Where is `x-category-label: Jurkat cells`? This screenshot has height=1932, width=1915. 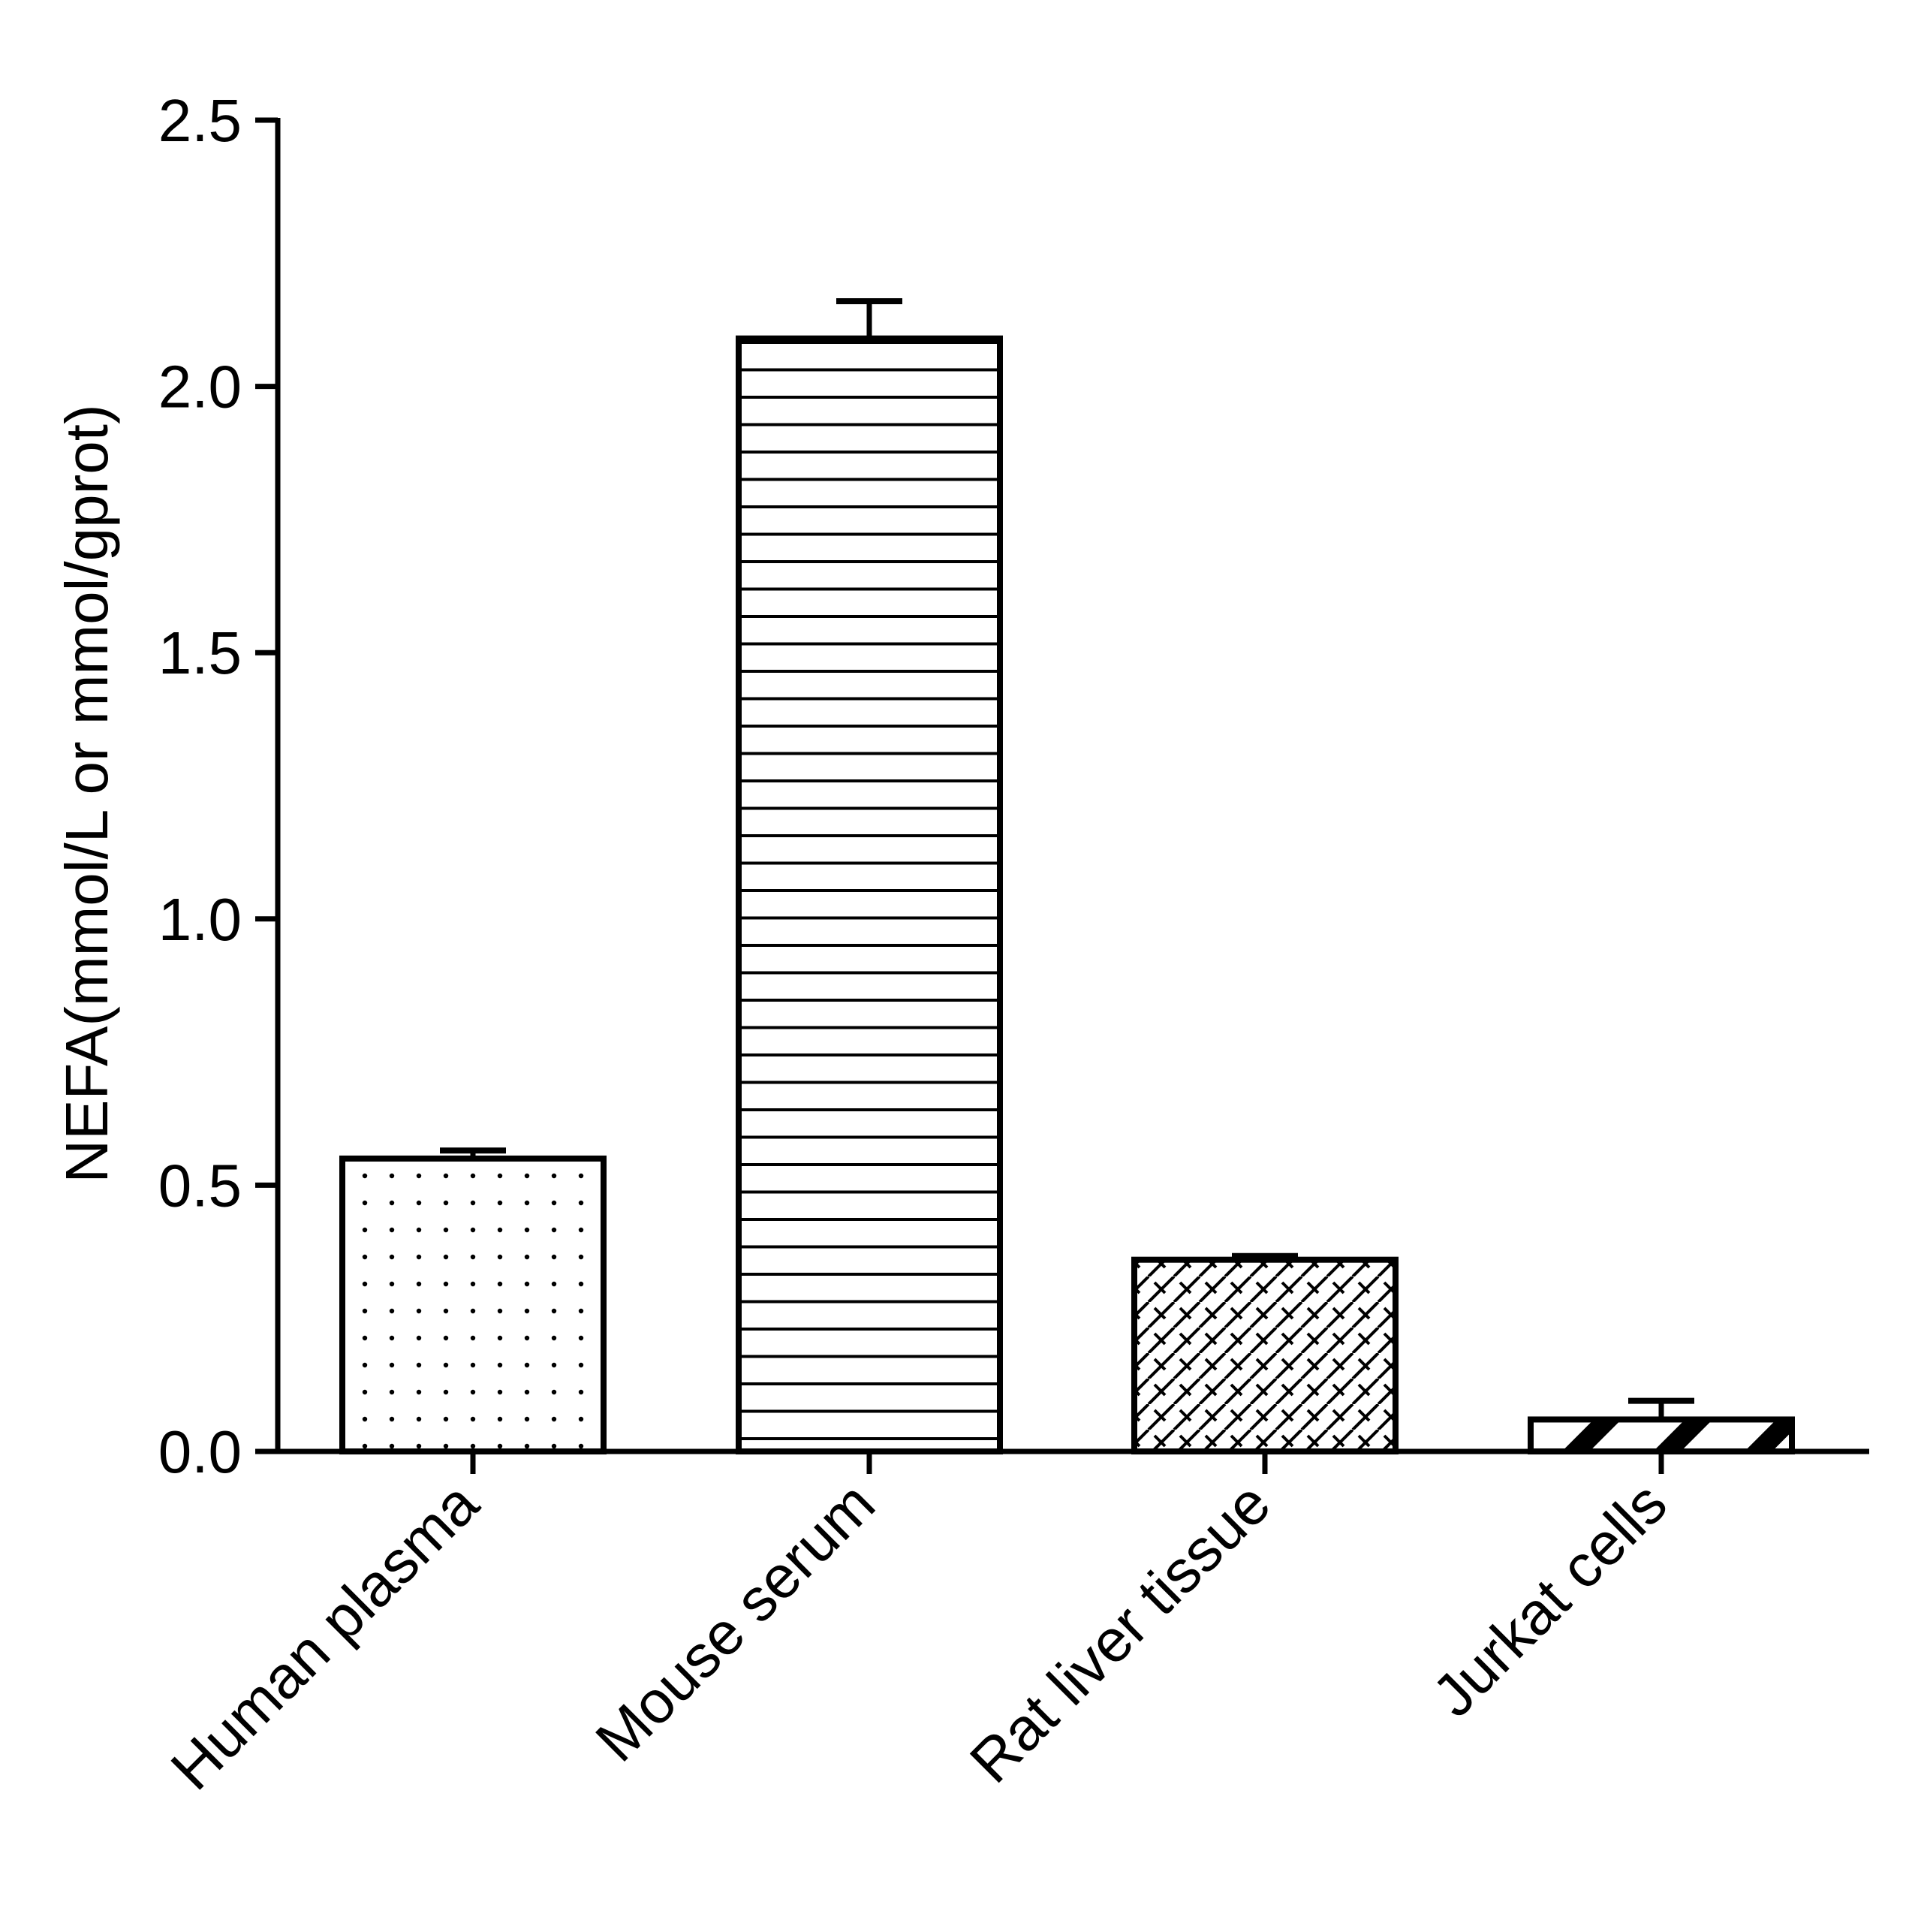 x-category-label: Jurkat cells is located at coordinates (1549, 1599).